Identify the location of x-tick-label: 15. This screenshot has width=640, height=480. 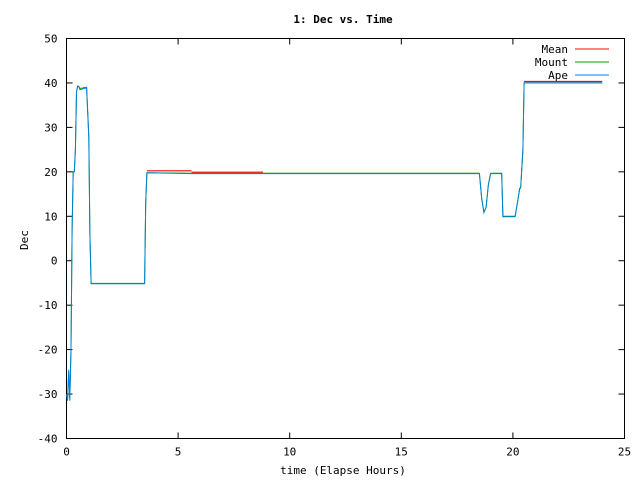
(401, 452).